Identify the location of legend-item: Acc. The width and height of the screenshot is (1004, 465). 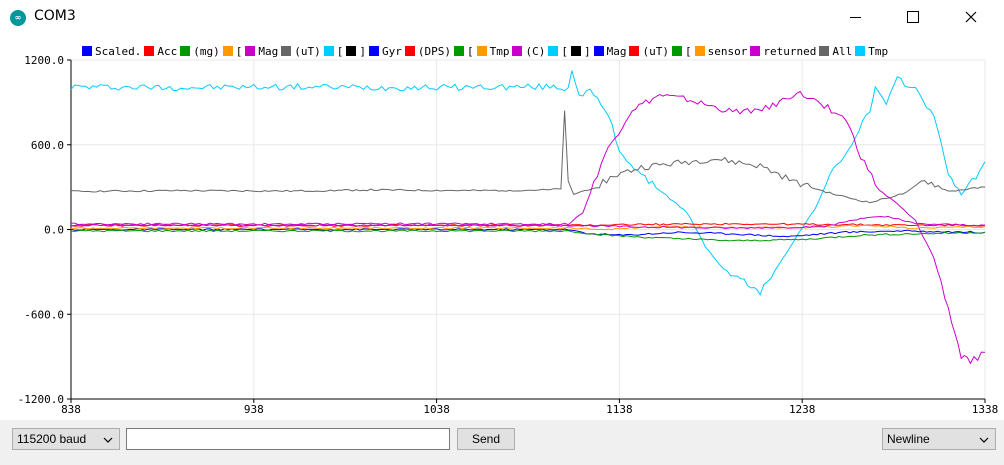
(160, 51).